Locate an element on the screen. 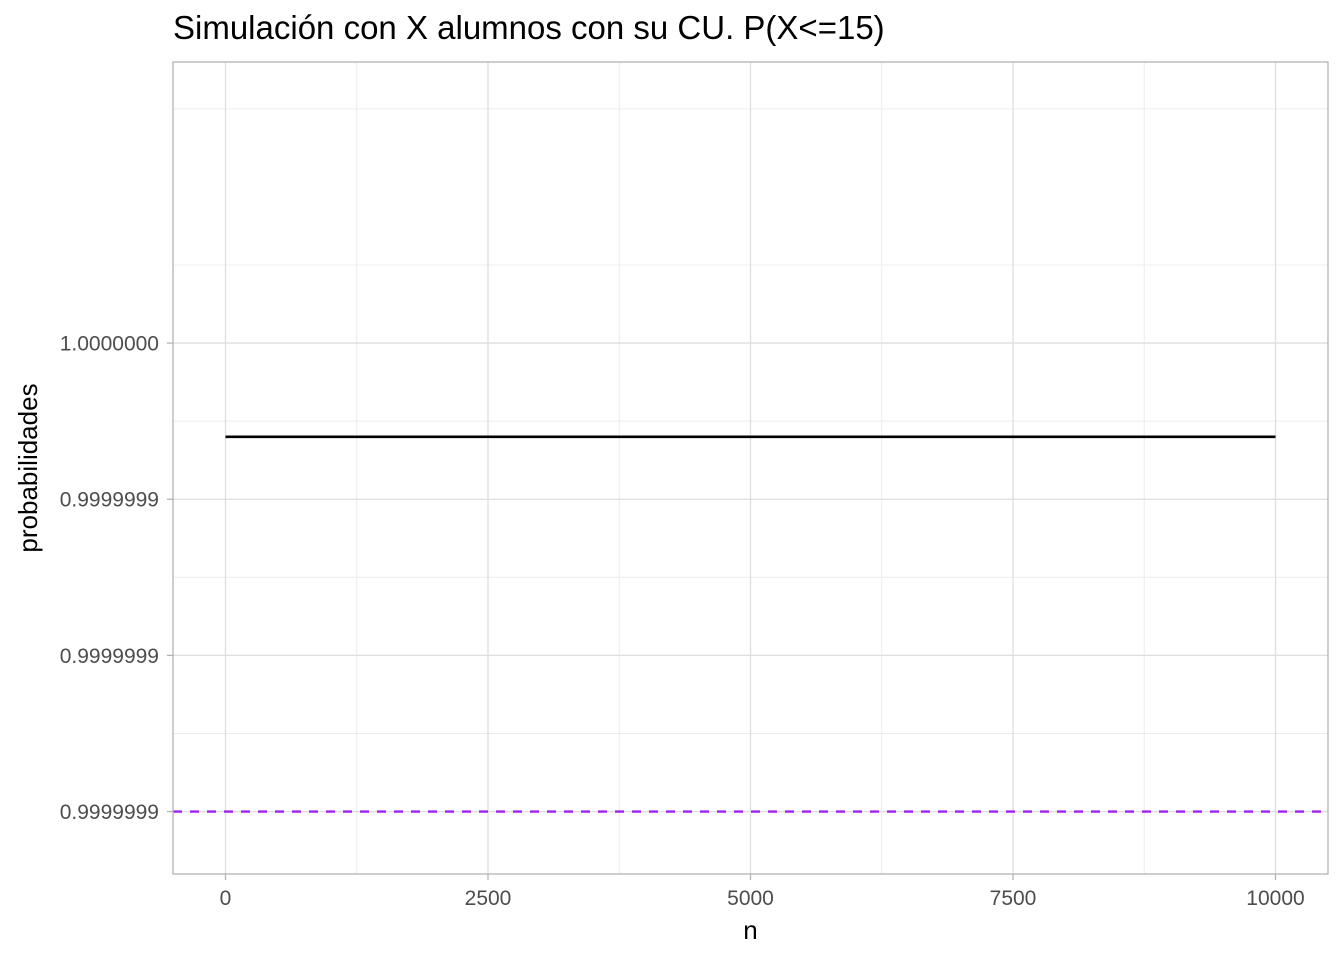 This screenshot has width=1344, height=960. x-tick-label: 5000 is located at coordinates (750, 898).